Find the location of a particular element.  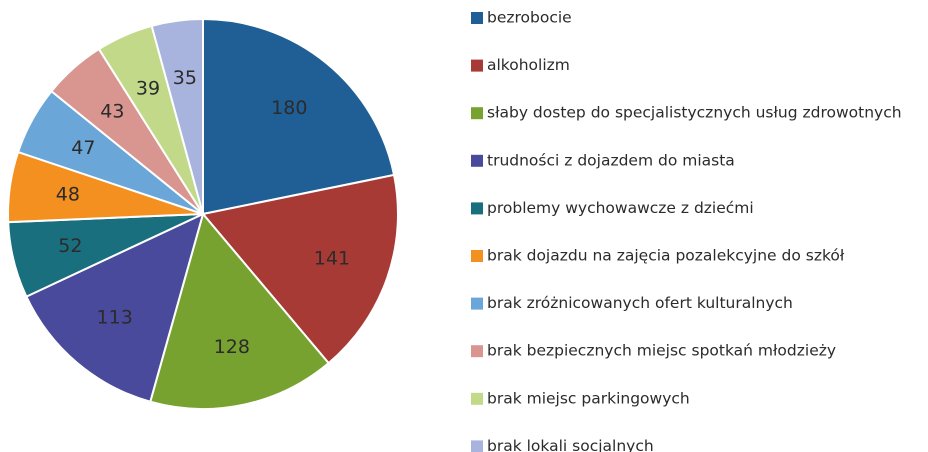

data-label: 128 is located at coordinates (232, 347).